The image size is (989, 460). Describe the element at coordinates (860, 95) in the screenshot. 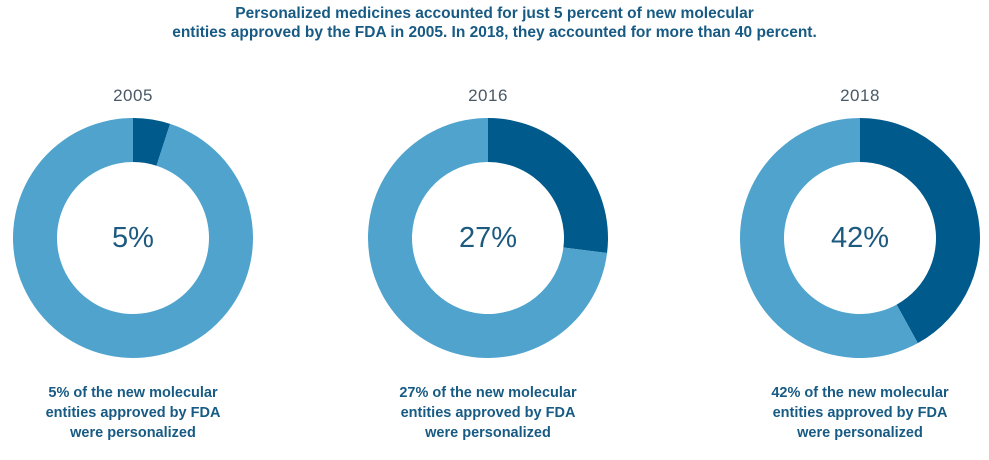

I see `year-label: 2018` at that location.